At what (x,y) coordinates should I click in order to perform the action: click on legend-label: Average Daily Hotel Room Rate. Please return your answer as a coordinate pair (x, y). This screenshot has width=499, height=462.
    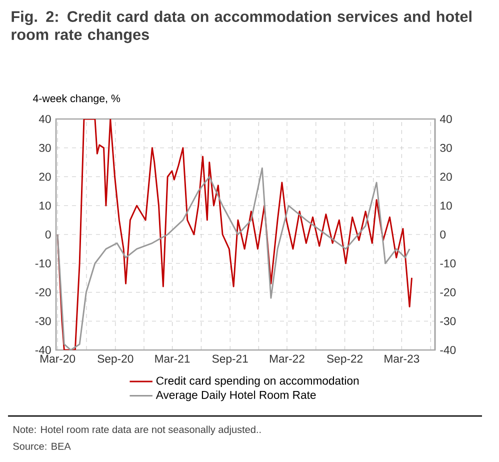
    Looking at the image, I should click on (236, 396).